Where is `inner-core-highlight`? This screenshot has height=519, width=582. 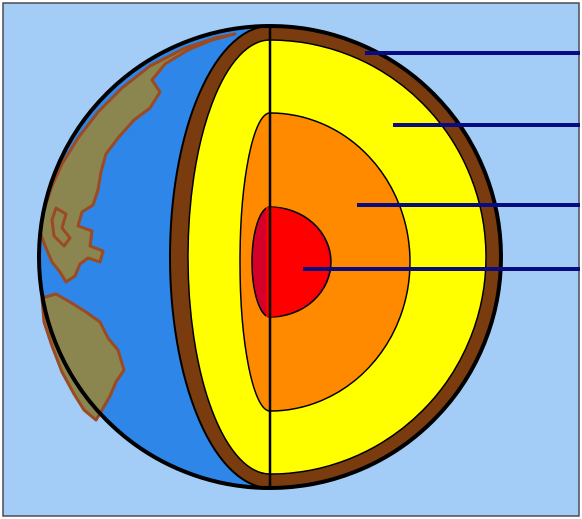
inner-core-highlight is located at coordinates (297, 262).